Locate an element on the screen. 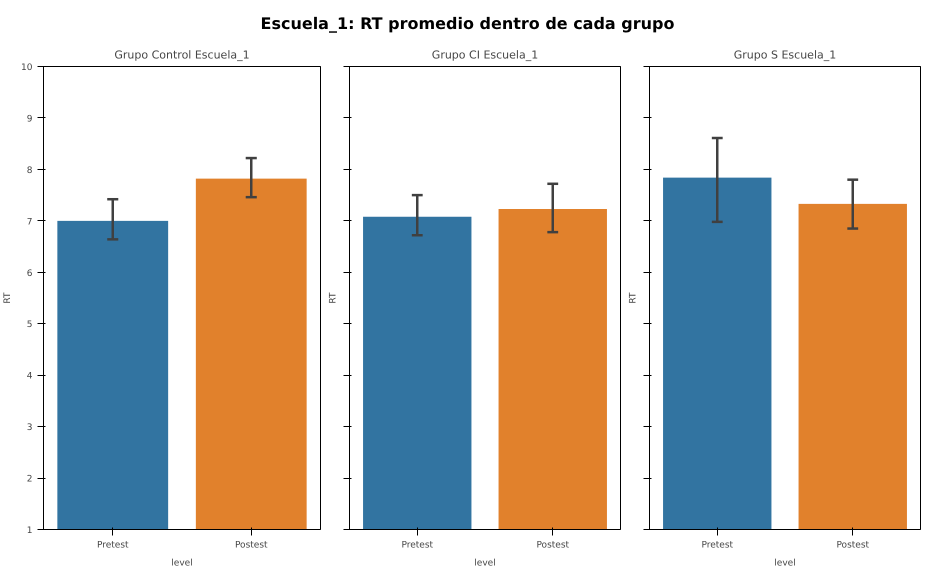 This screenshot has height=576, width=929. y-tick-label: 7 is located at coordinates (29, 222).